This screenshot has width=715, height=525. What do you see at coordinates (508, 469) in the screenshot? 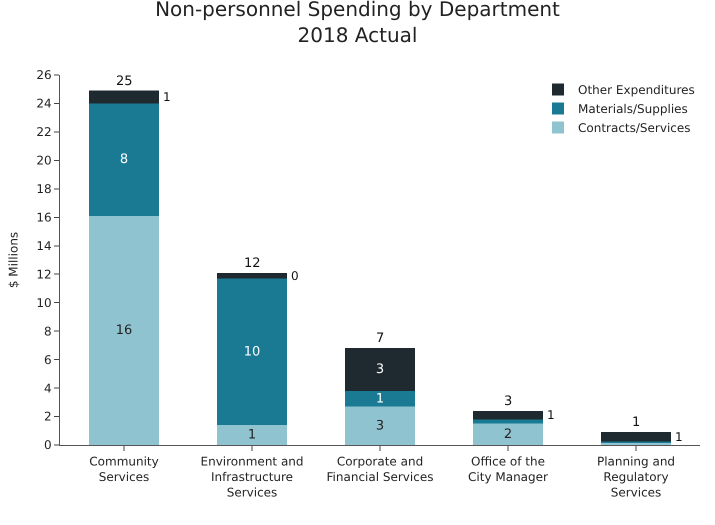
I see `x-tick-label: Office of the City Manager` at bounding box center [508, 469].